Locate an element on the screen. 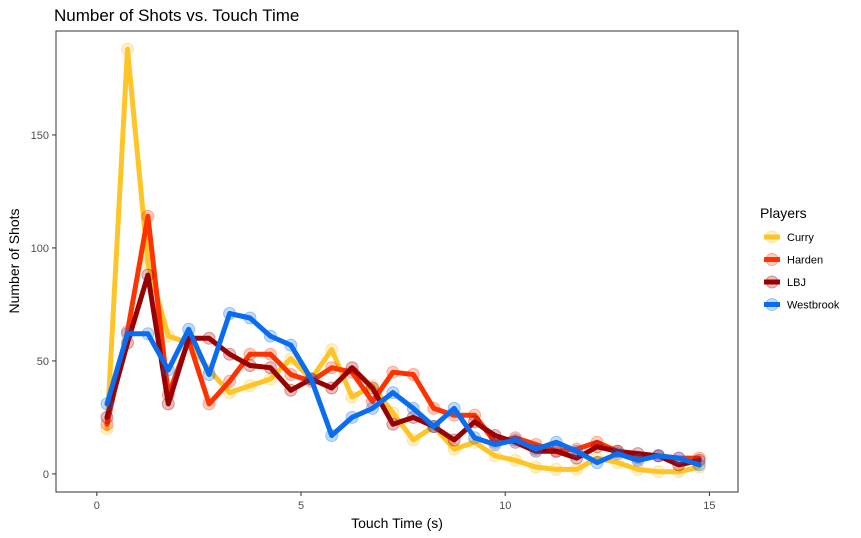 The height and width of the screenshot is (538, 861). y-tick-label: 150 is located at coordinates (40, 136).